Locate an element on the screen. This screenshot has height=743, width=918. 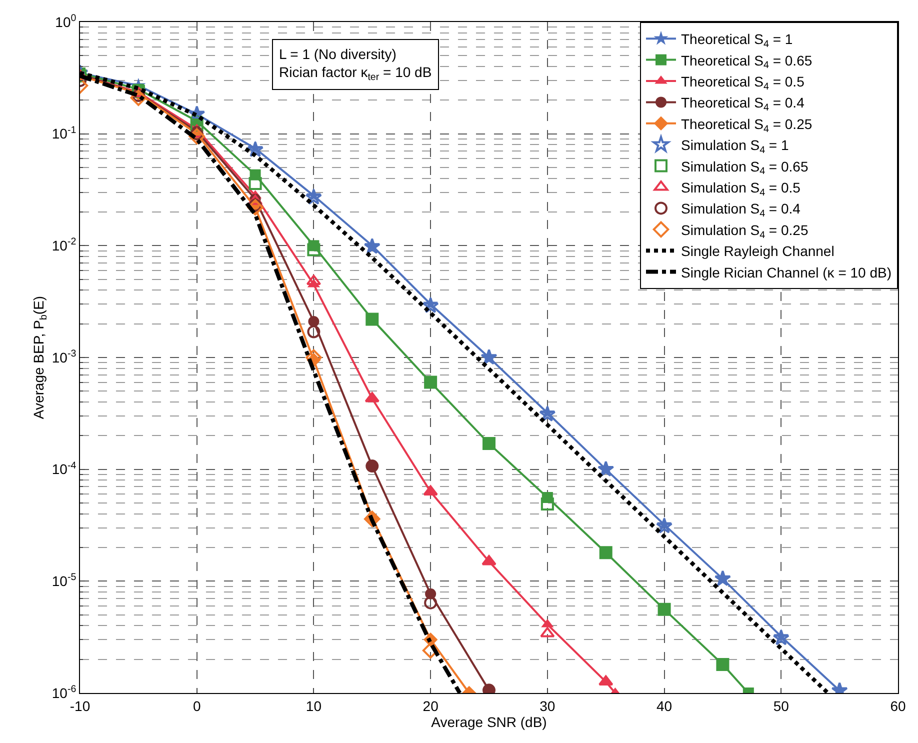
legend-label: Theoretical S$_{4}$ = 1 is located at coordinates (737, 40).